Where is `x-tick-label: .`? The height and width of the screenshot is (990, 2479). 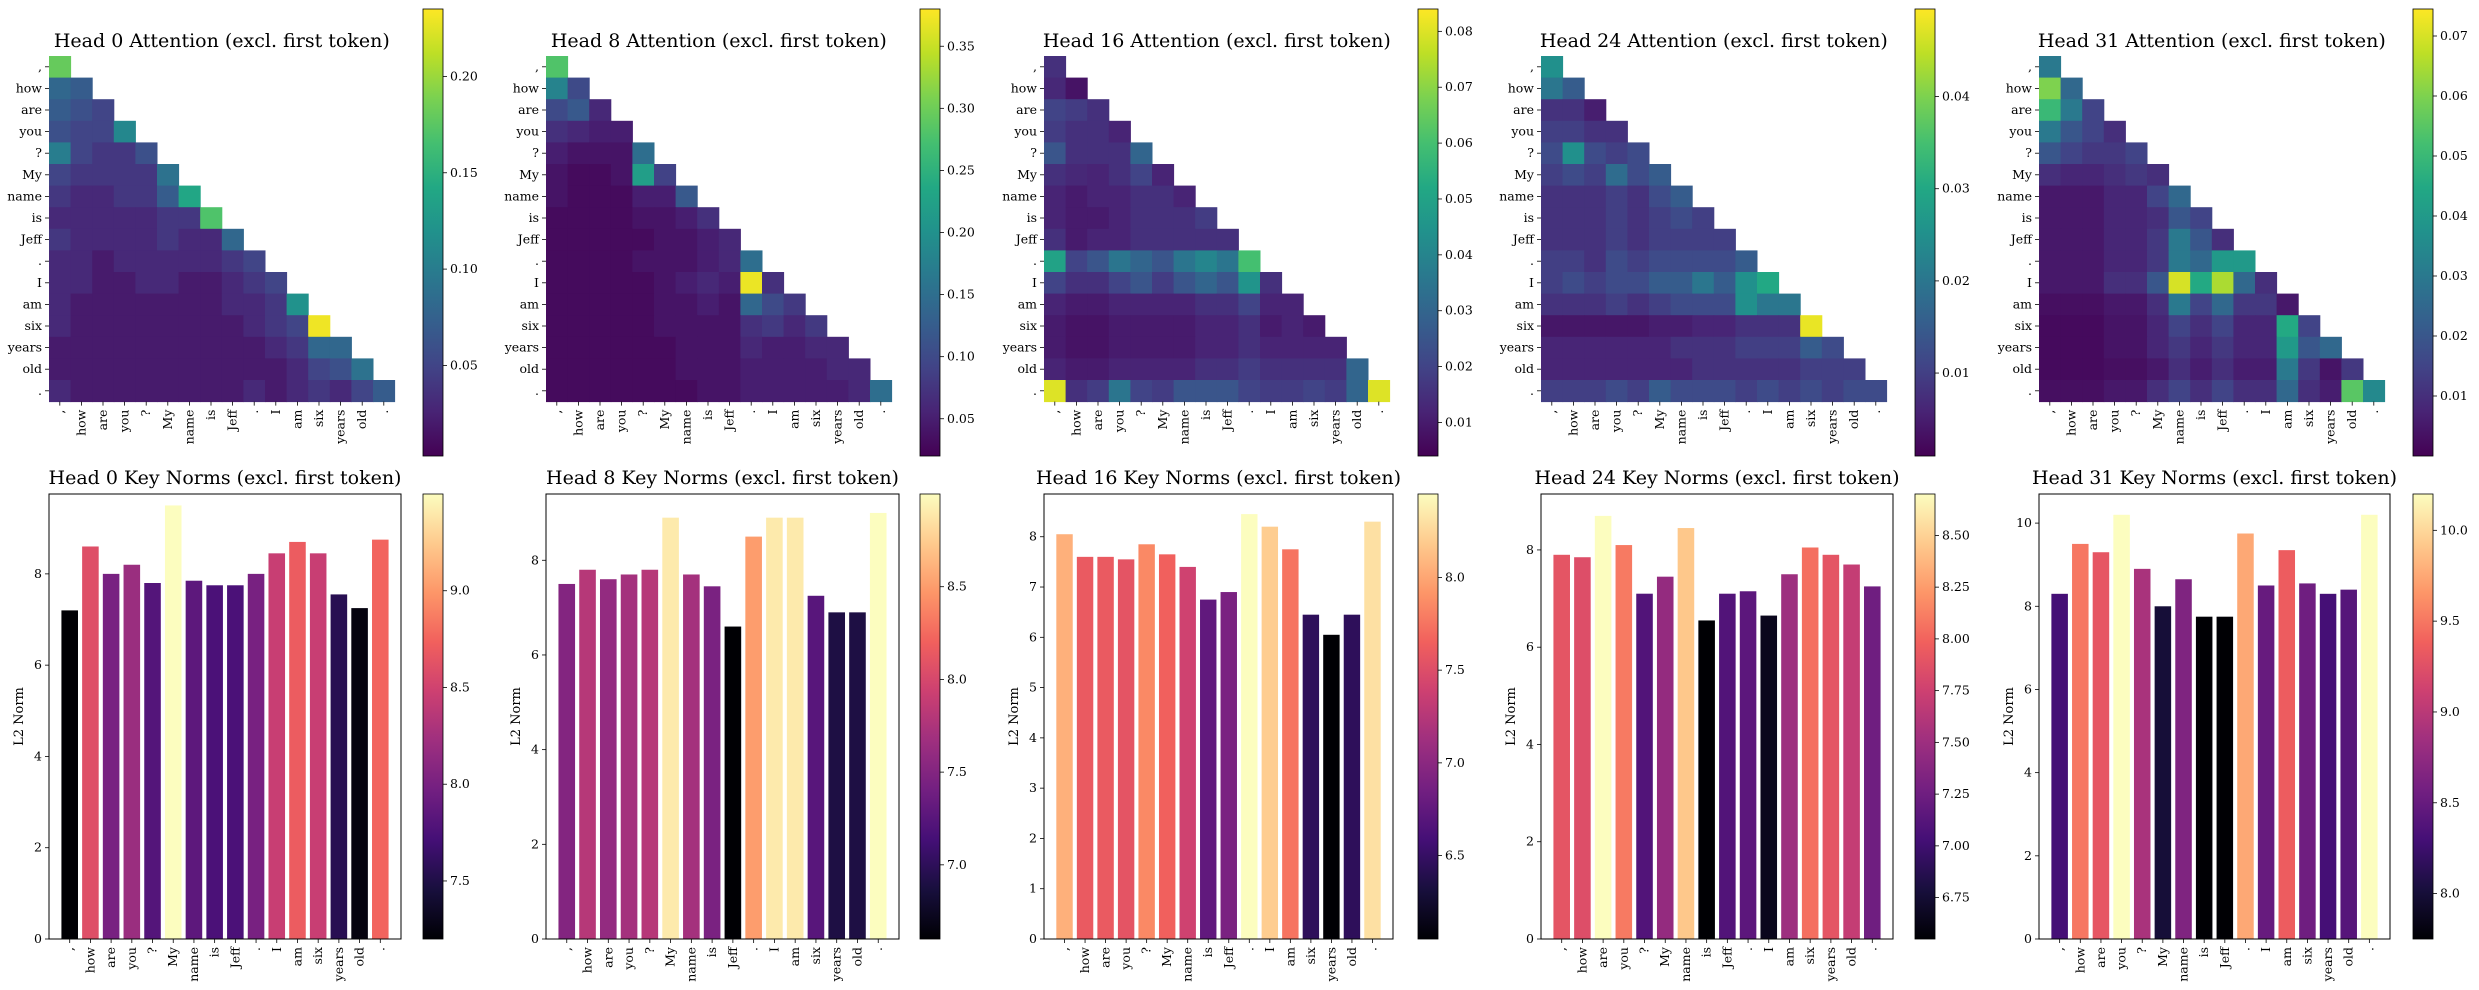
x-tick-label: . is located at coordinates (2244, 949).